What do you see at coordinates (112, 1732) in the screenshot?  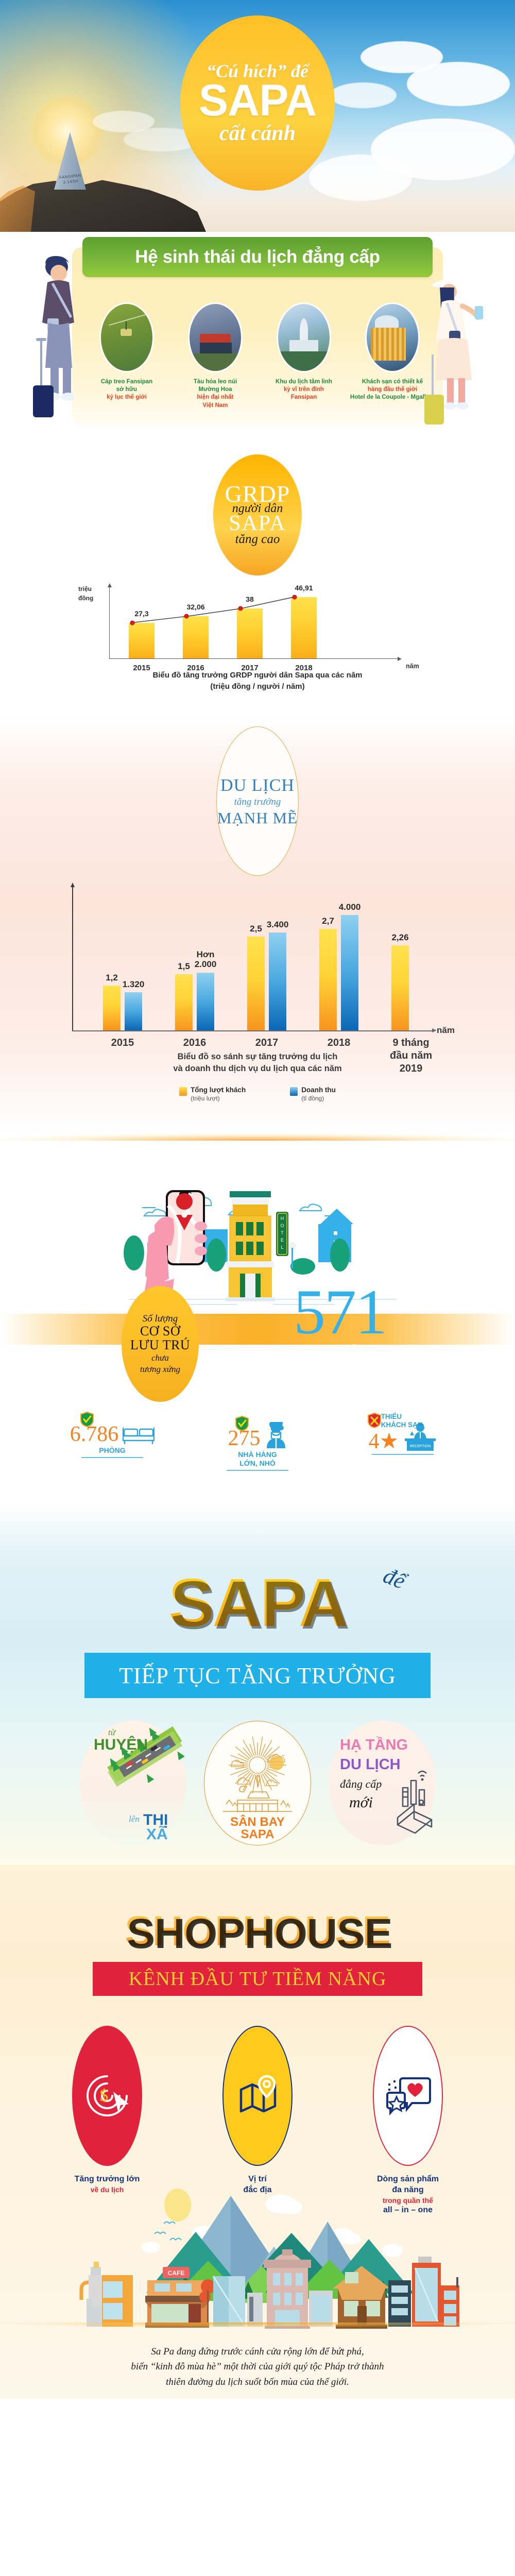 I see `svg-text: từ` at bounding box center [112, 1732].